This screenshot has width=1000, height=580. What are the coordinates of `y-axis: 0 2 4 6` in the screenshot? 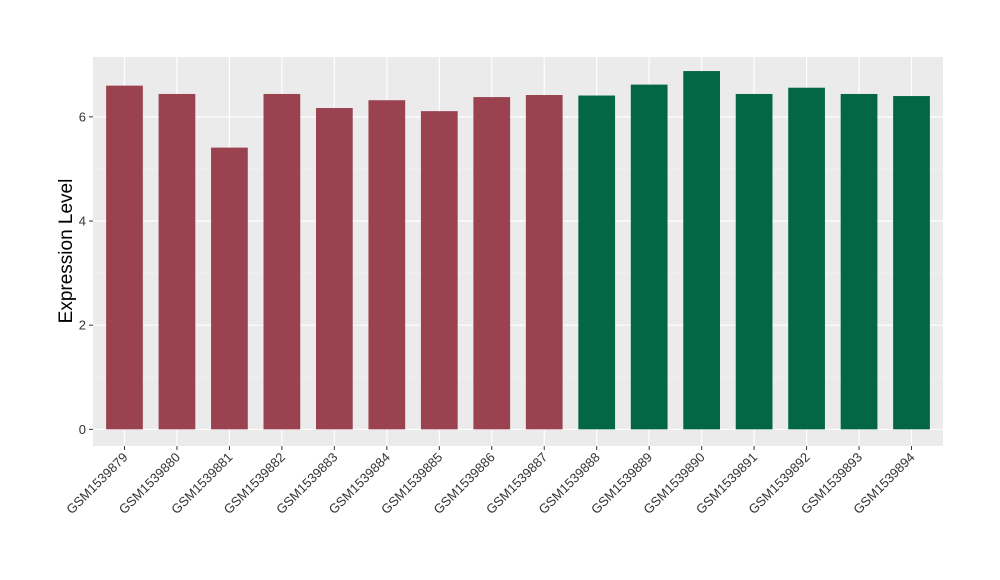 It's located at (86, 273).